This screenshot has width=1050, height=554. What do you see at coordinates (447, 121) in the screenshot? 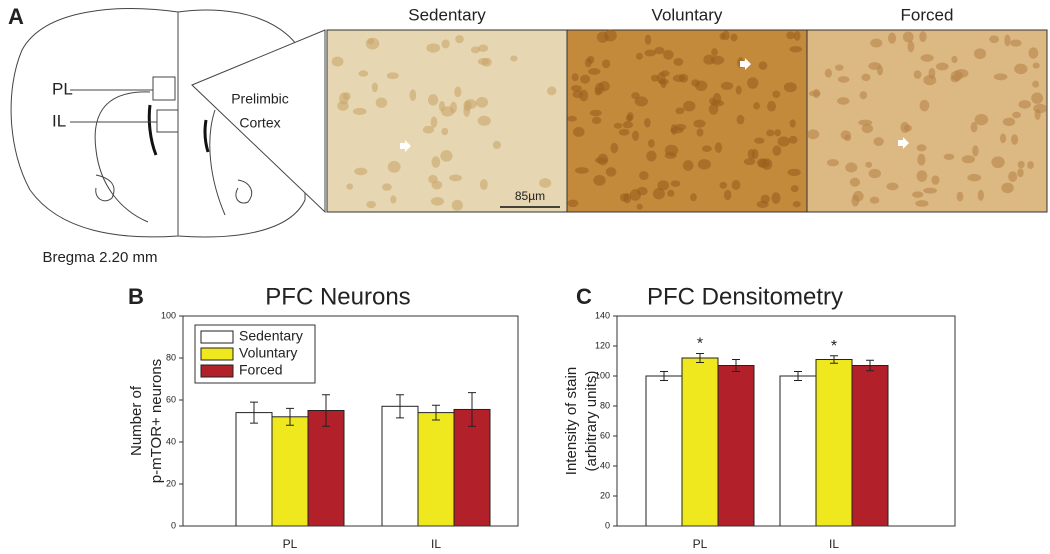
I see `micrograph` at bounding box center [447, 121].